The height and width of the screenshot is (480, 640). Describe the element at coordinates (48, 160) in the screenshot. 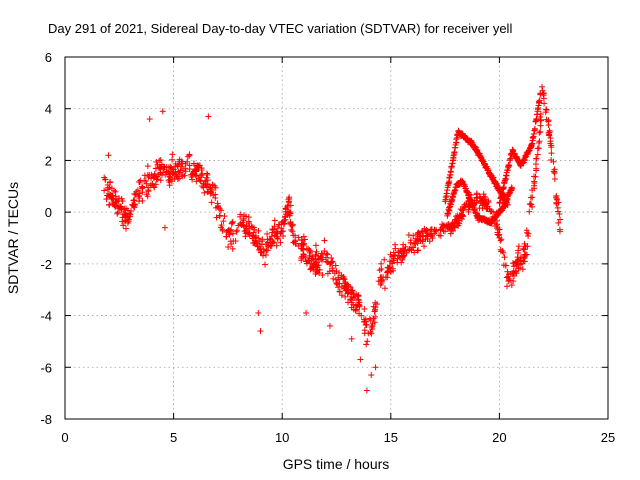

I see `y-tick-label: 2` at that location.